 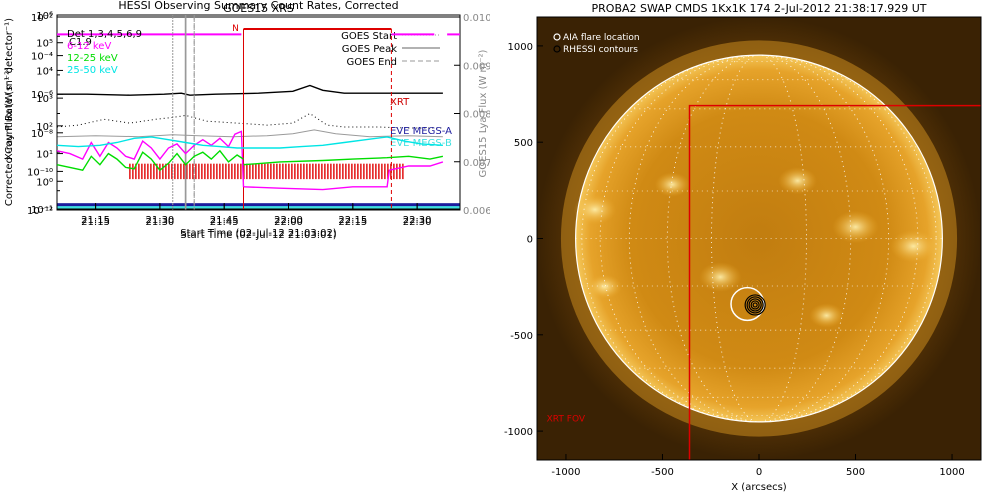 What do you see at coordinates (104, 34) in the screenshot?
I see `hessi-legend-entry: Det 1,3,4,5,6,9` at bounding box center [104, 34].